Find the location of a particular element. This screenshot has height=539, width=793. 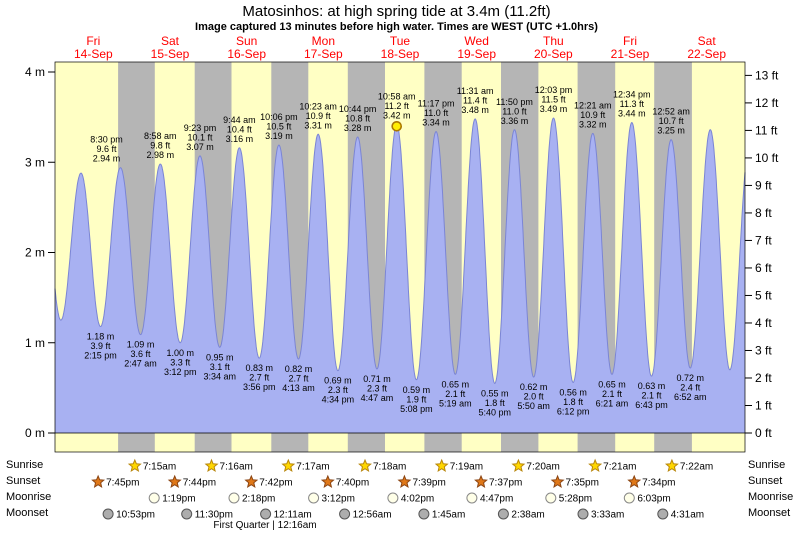

right-axis-tick-label: 12 ft is located at coordinates (767, 103).